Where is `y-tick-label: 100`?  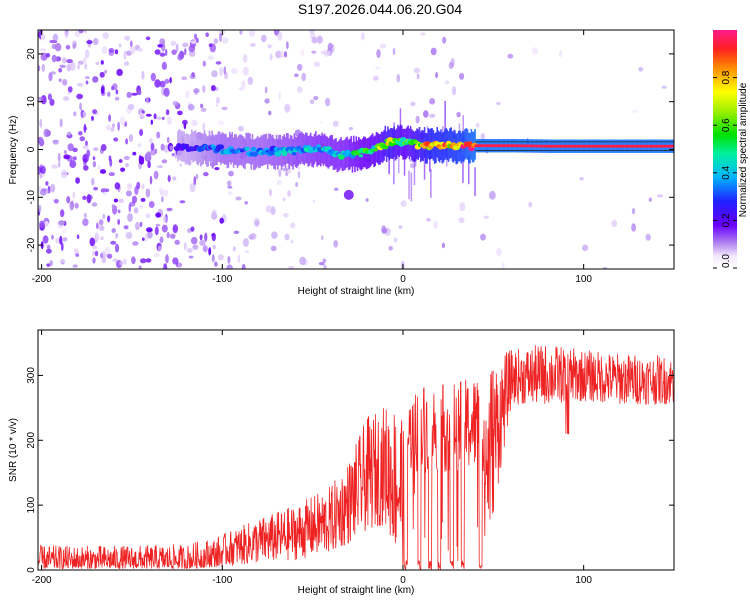
y-tick-label: 100 is located at coordinates (31, 504).